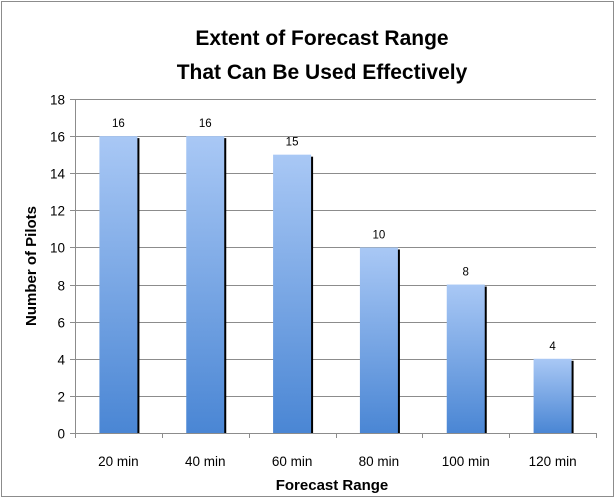 The width and height of the screenshot is (615, 503). I want to click on y-tick-label: 16, so click(57, 137).